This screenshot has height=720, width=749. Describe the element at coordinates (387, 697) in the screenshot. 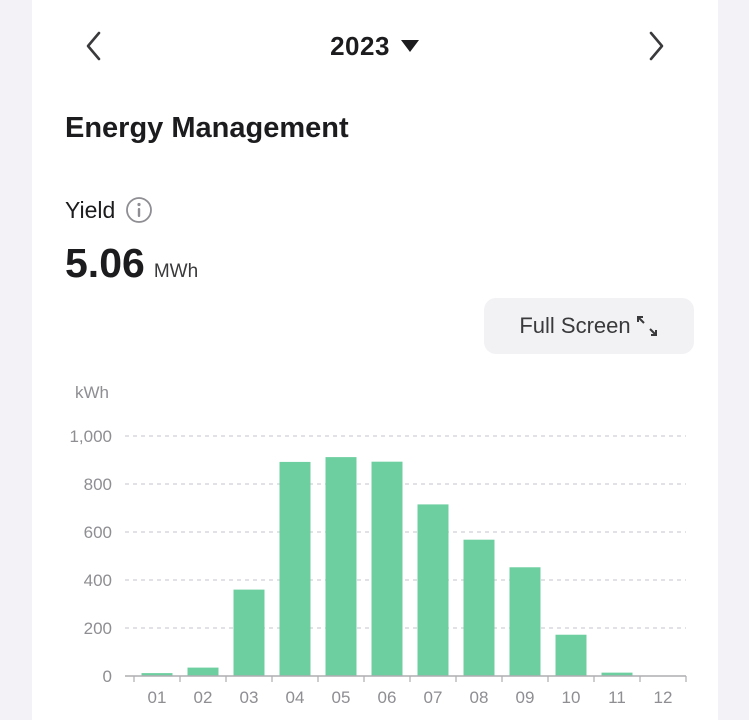

I see `x-tick-label: 06` at that location.